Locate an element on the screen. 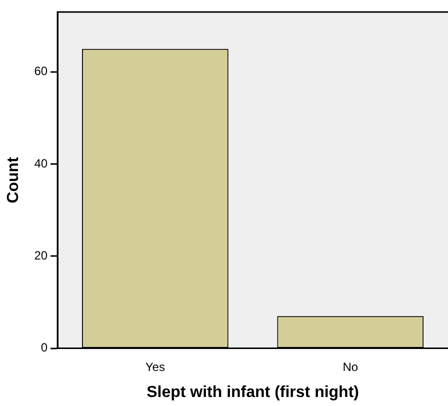  y-tick-label: 20 is located at coordinates (41, 255).